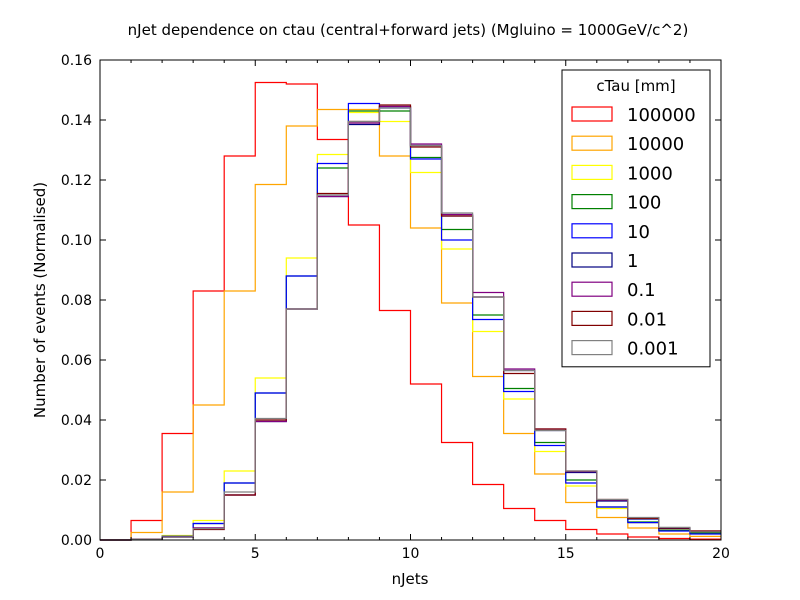  What do you see at coordinates (644, 203) in the screenshot?
I see `legend-label: 100` at bounding box center [644, 203].